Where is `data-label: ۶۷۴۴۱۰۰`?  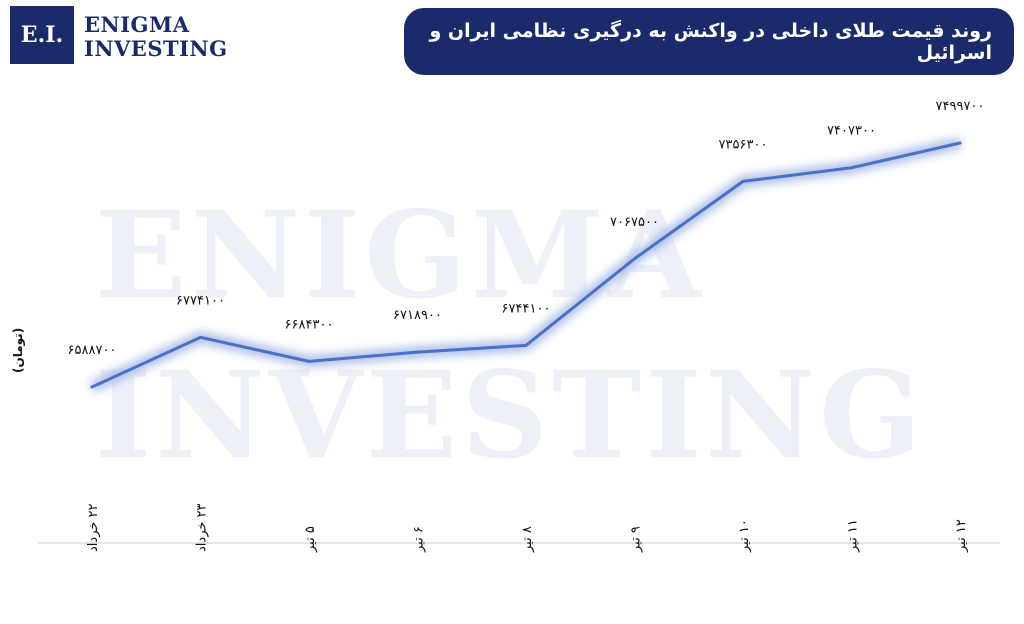
data-label: ۶۷۴۴۱۰۰ is located at coordinates (526, 308).